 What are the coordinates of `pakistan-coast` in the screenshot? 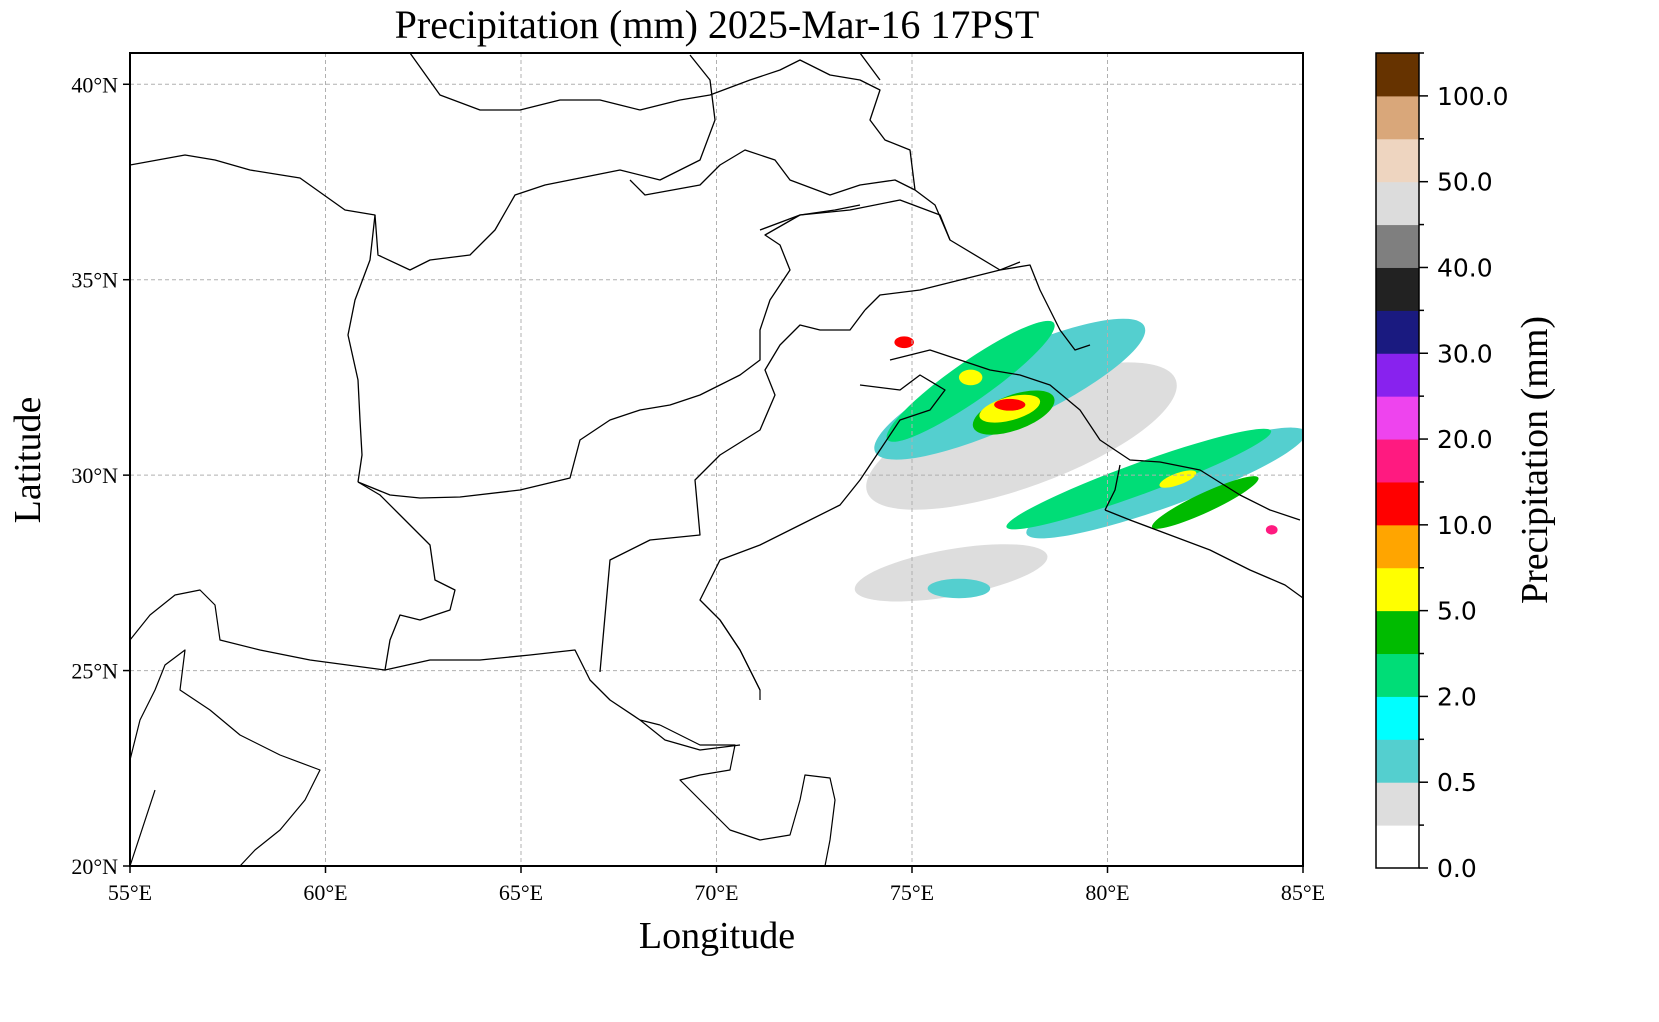 It's located at (522, 687).